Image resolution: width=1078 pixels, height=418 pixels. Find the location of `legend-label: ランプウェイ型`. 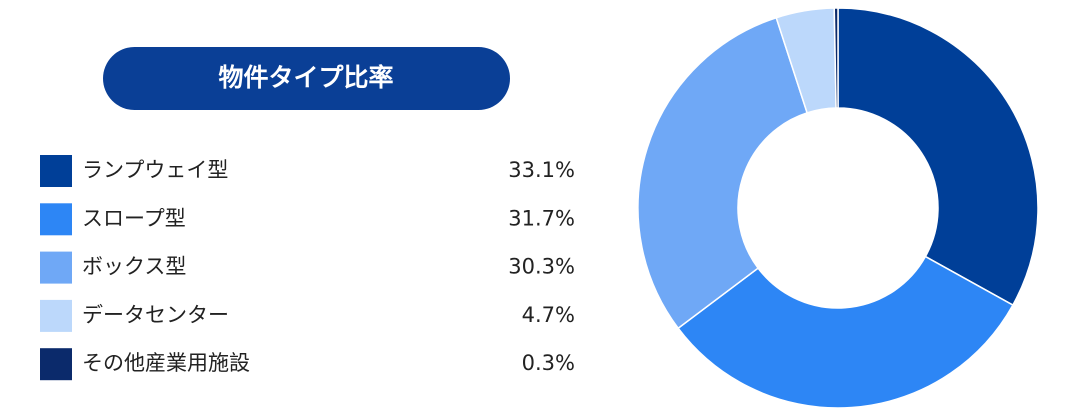

legend-label: ランプウェイ型 is located at coordinates (155, 170).